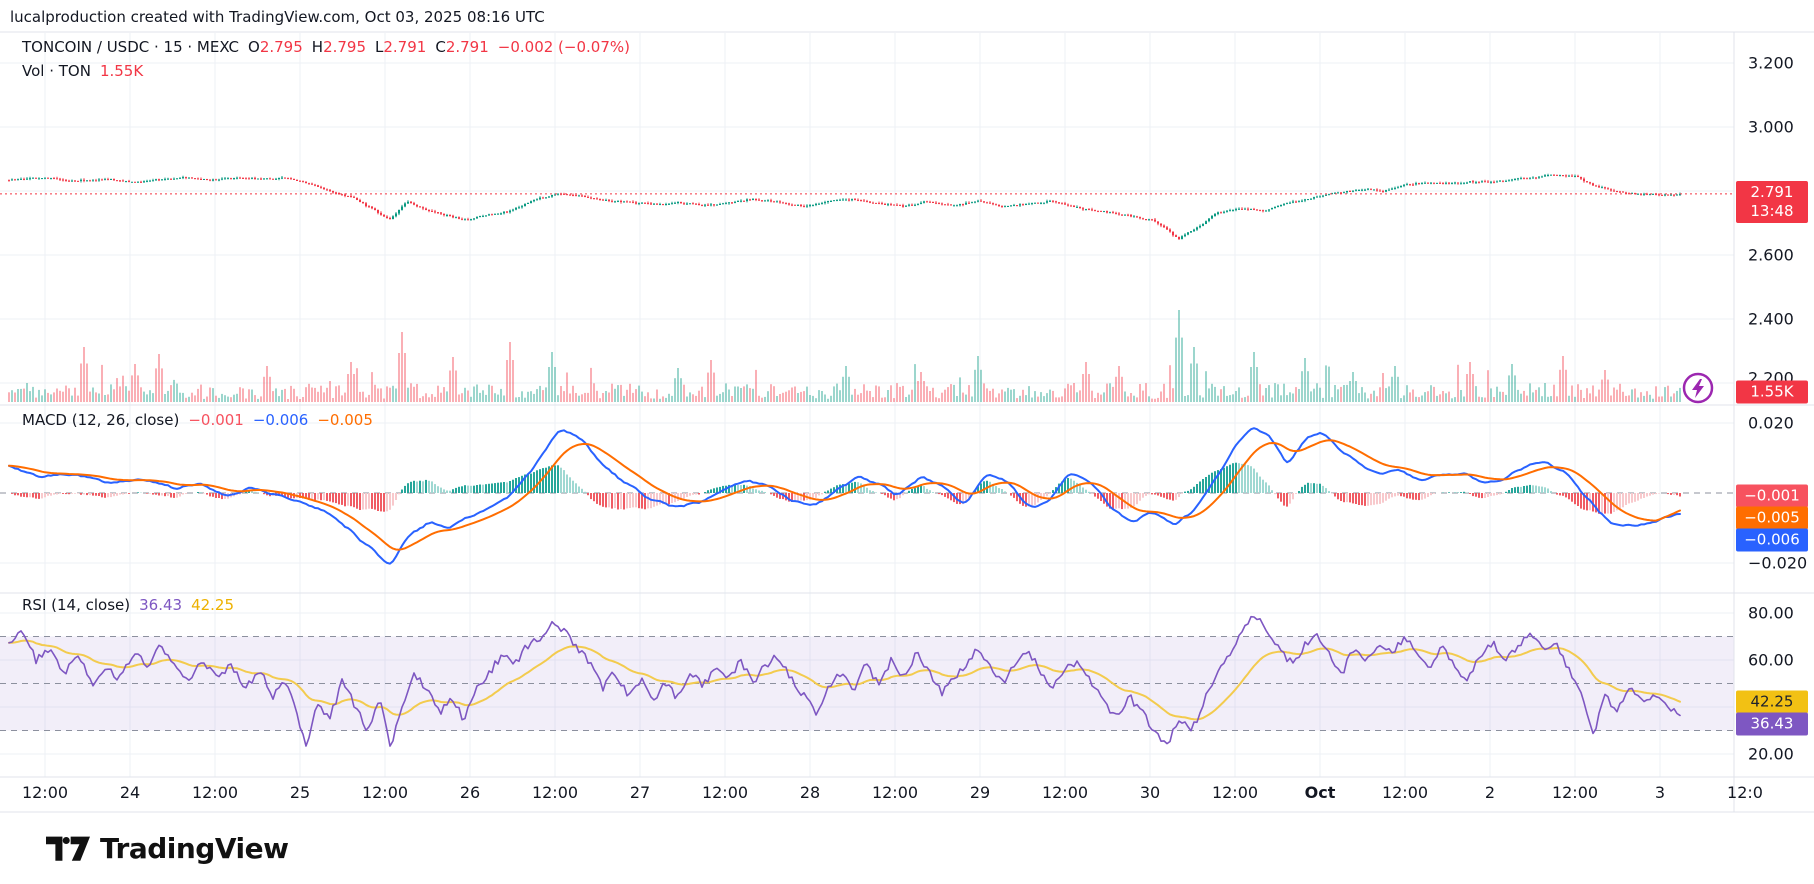 The image size is (1814, 884). Describe the element at coordinates (1320, 792) in the screenshot. I see `time-axis-label: Oct` at that location.